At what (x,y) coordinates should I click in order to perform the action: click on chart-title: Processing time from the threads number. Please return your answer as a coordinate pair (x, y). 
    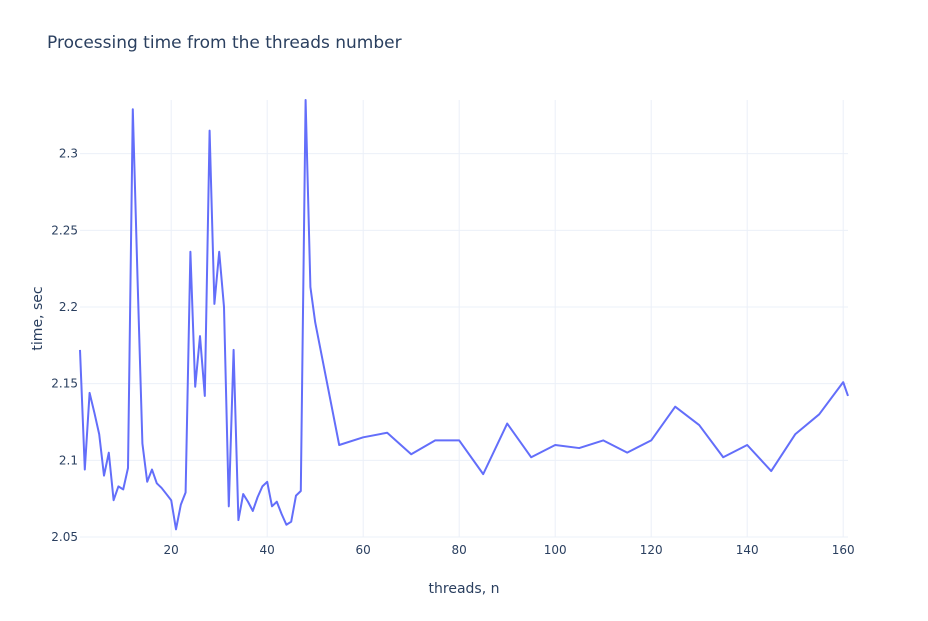
    Looking at the image, I should click on (224, 43).